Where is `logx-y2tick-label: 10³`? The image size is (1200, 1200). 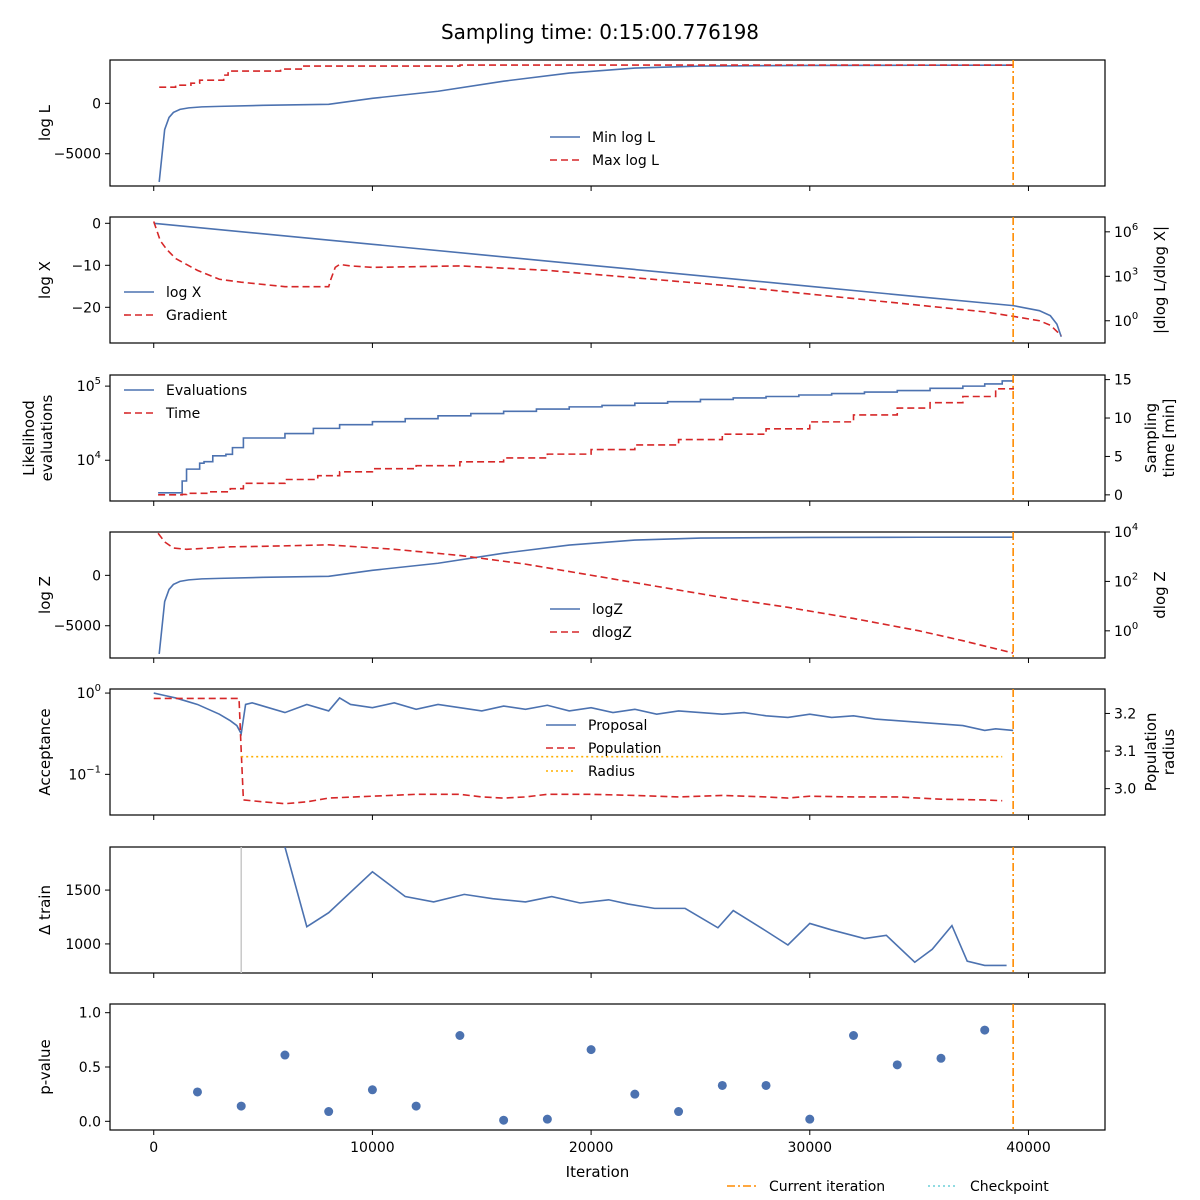 logx-y2tick-label: 10³ is located at coordinates (1126, 275).